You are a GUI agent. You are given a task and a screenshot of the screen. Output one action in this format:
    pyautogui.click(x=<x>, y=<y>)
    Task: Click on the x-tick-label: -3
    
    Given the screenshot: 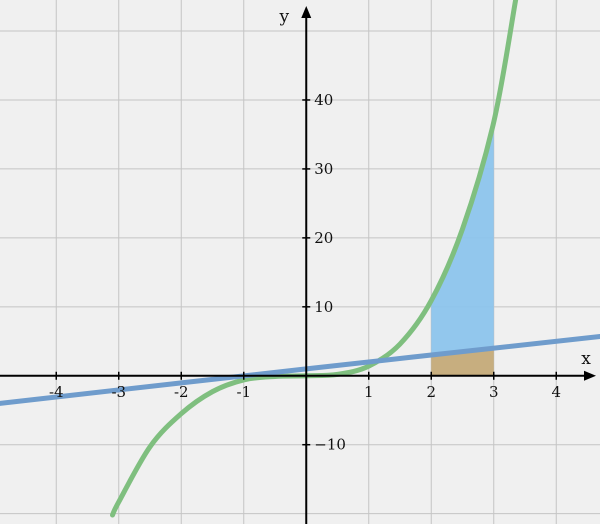 What is the action you would take?
    pyautogui.click(x=118, y=392)
    